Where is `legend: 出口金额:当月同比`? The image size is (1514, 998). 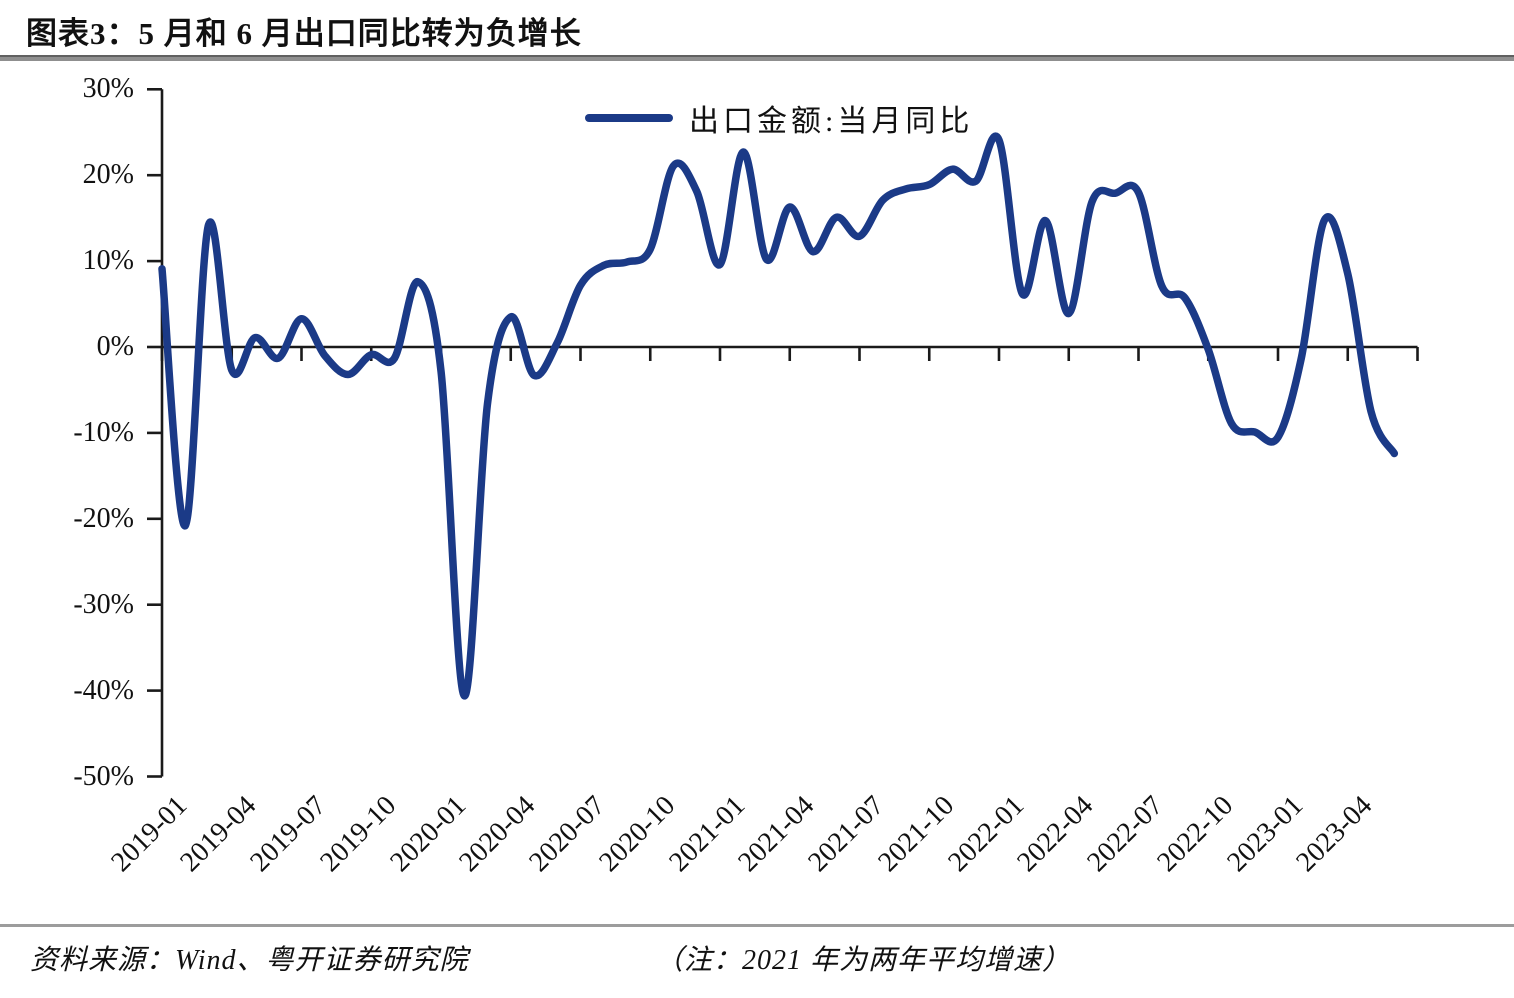 legend: 出口金额:当月同比 is located at coordinates (779, 118).